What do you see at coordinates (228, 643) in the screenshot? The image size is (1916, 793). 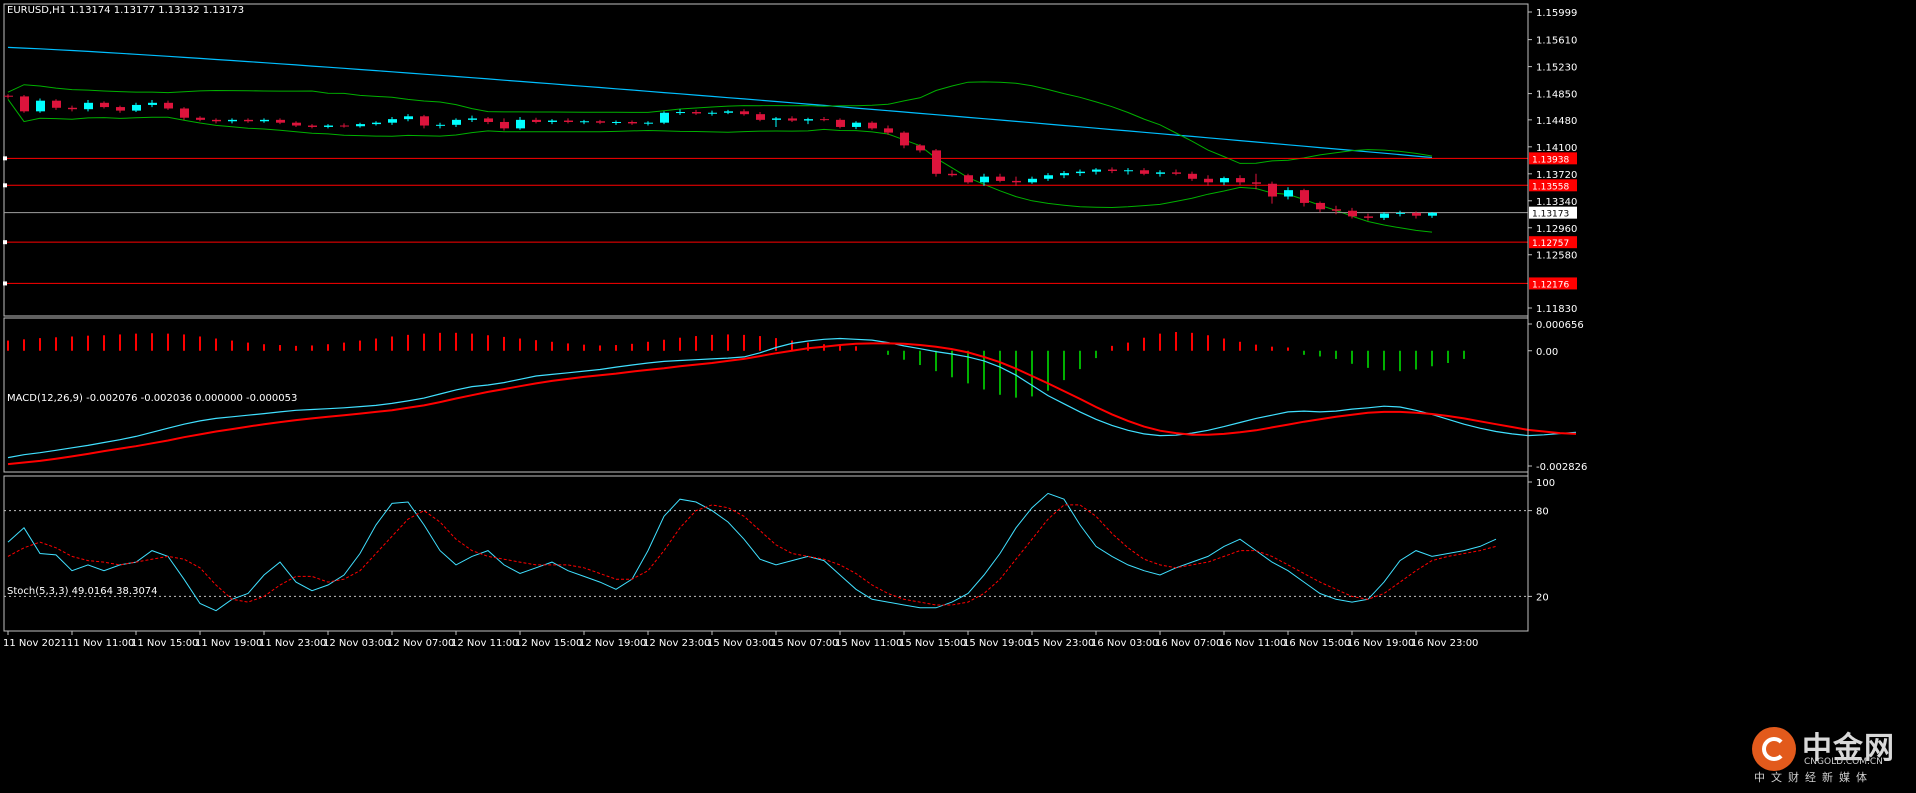 I see `time-label-3: 11 Nov 19:00` at bounding box center [228, 643].